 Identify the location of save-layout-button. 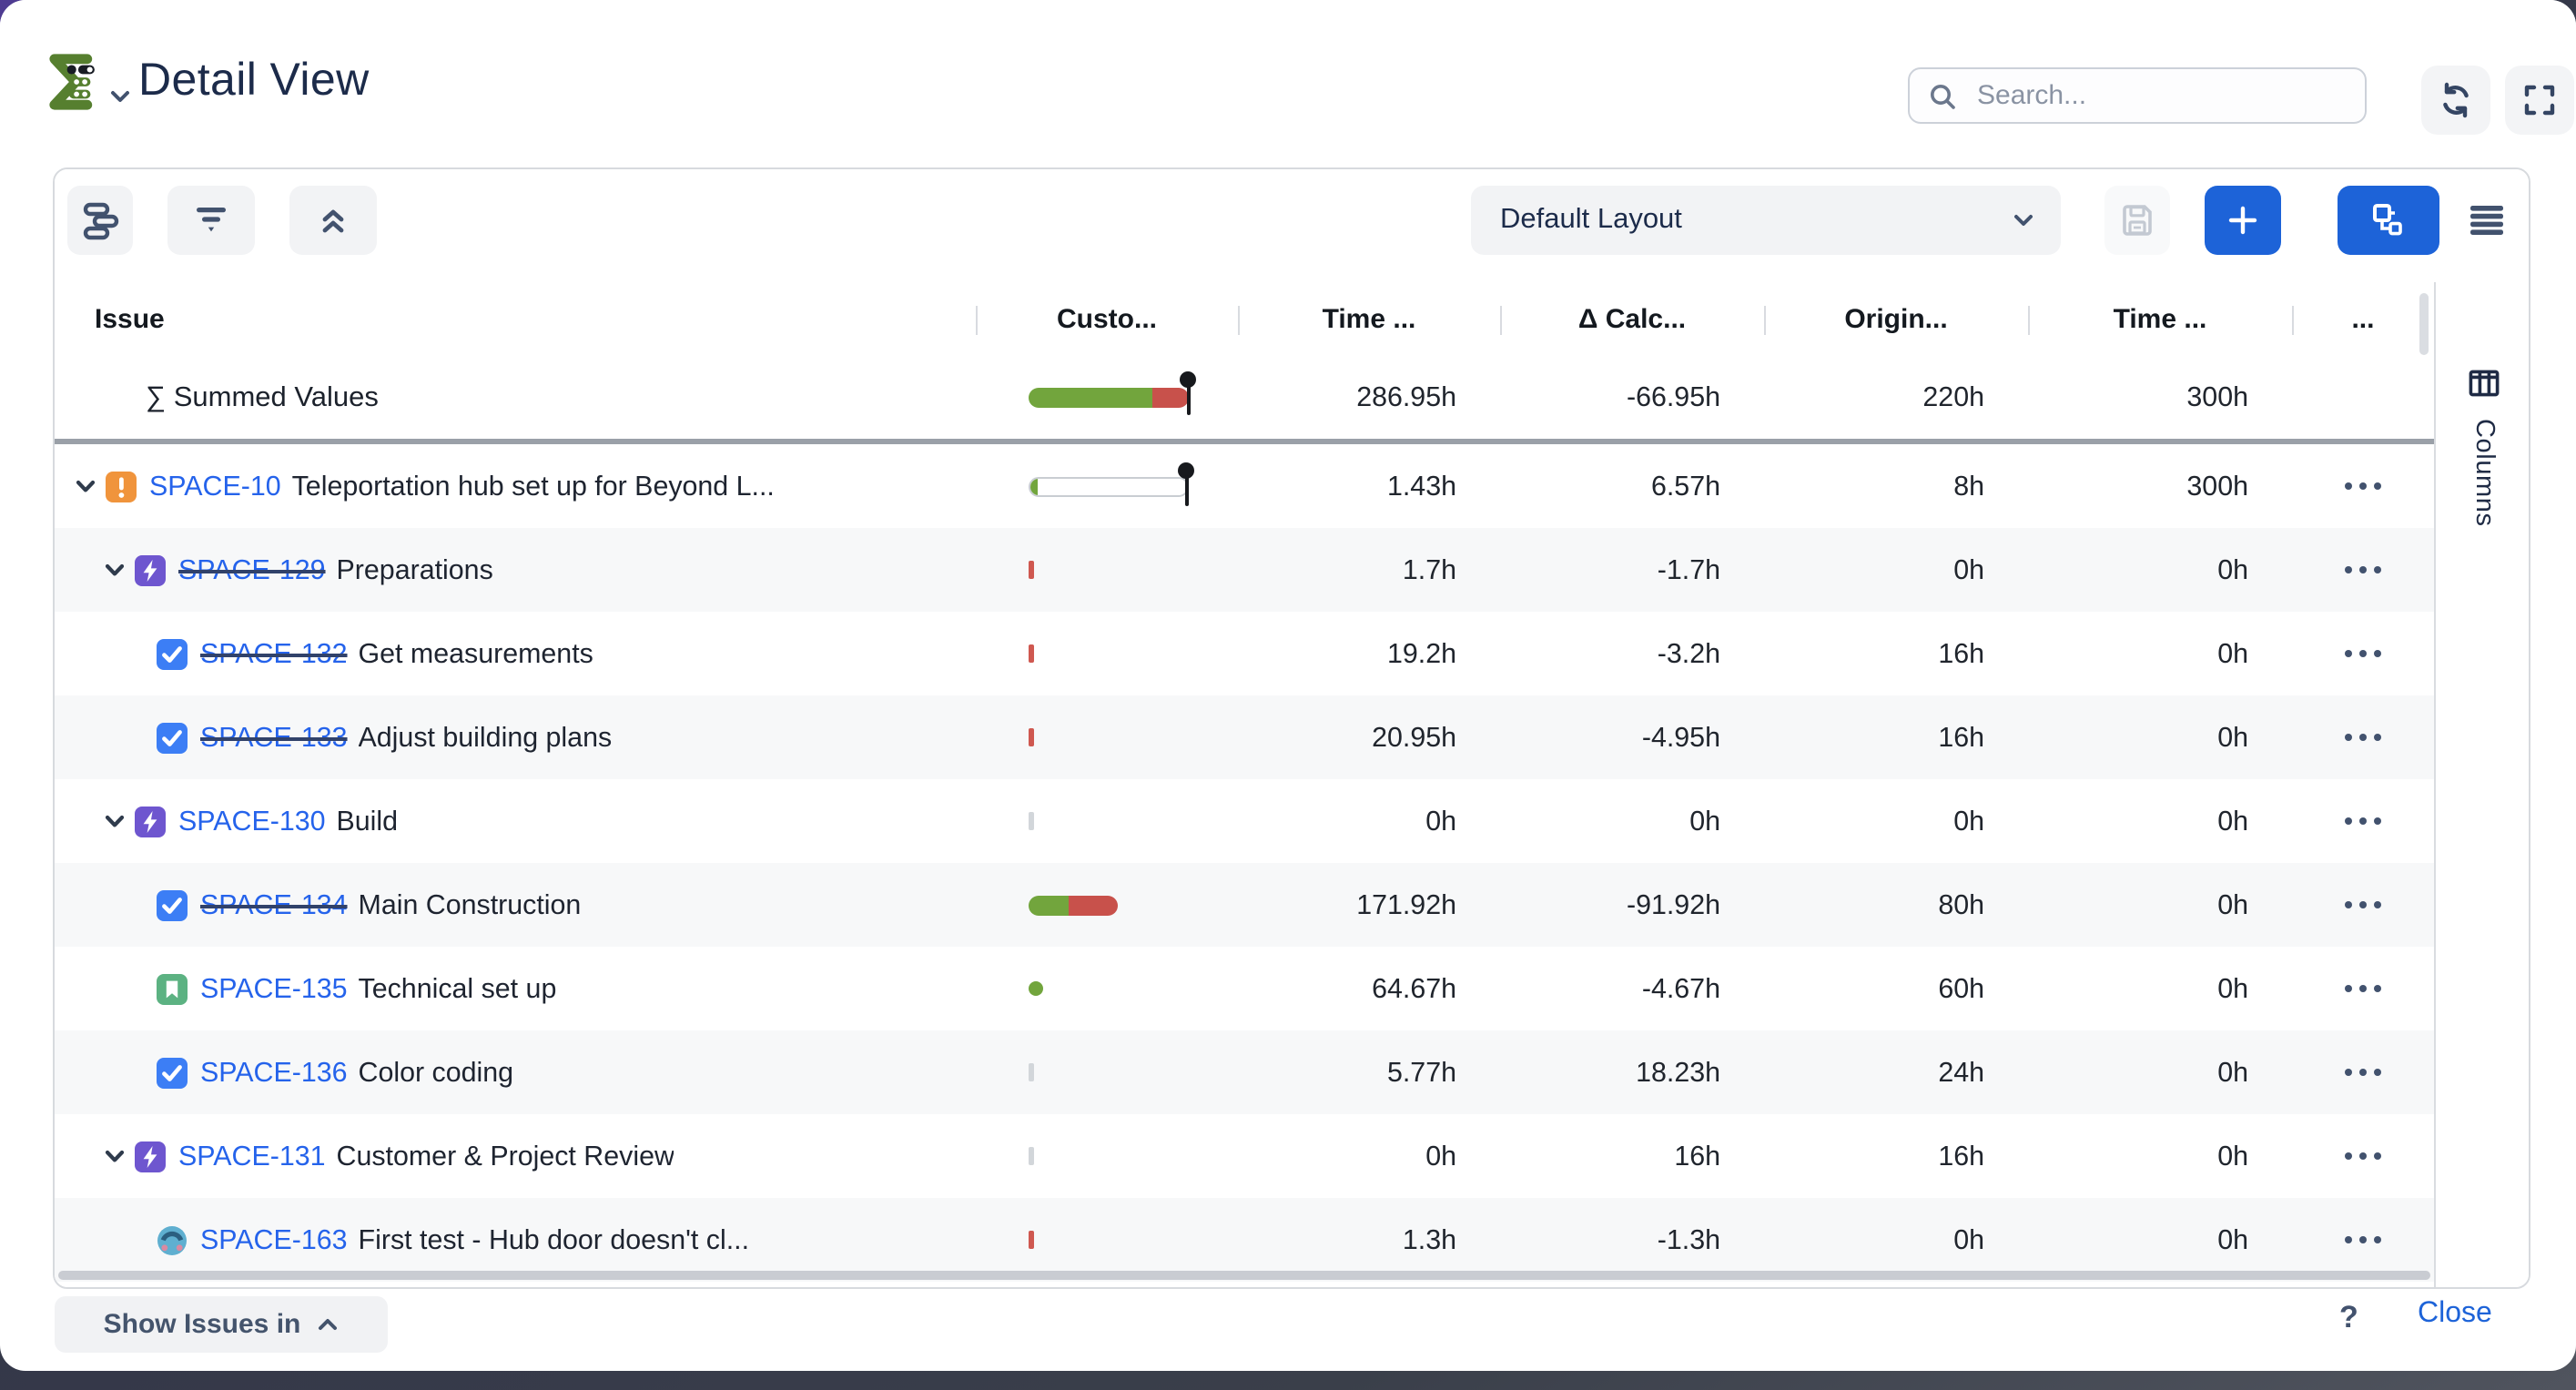
(2137, 220).